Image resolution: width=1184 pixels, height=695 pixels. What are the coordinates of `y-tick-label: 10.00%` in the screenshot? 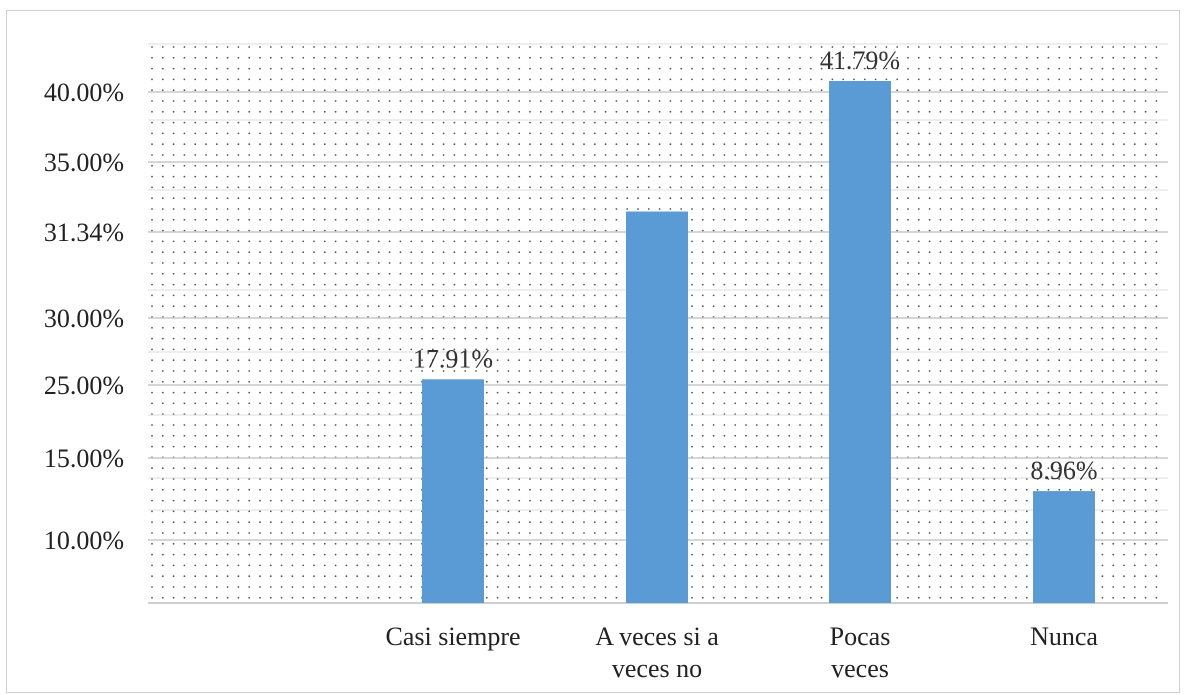 It's located at (84, 540).